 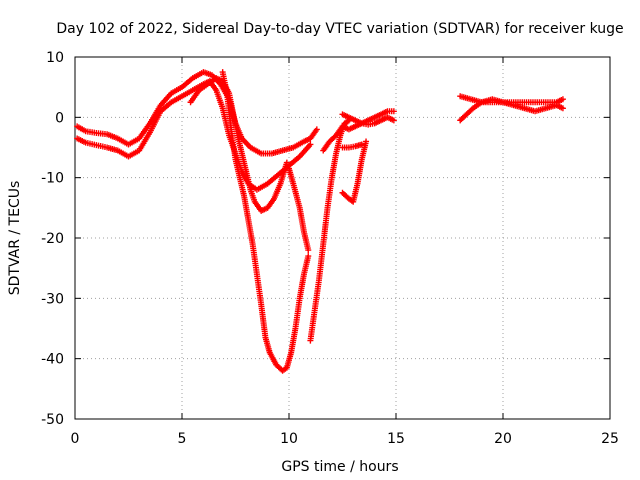 What do you see at coordinates (339, 467) in the screenshot?
I see `x-axis-title: GPS time / hours` at bounding box center [339, 467].